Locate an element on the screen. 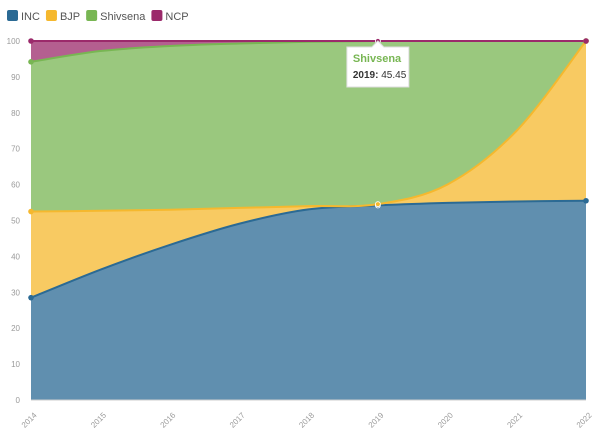  legend-label-shivsena: Shivsena is located at coordinates (123, 17).